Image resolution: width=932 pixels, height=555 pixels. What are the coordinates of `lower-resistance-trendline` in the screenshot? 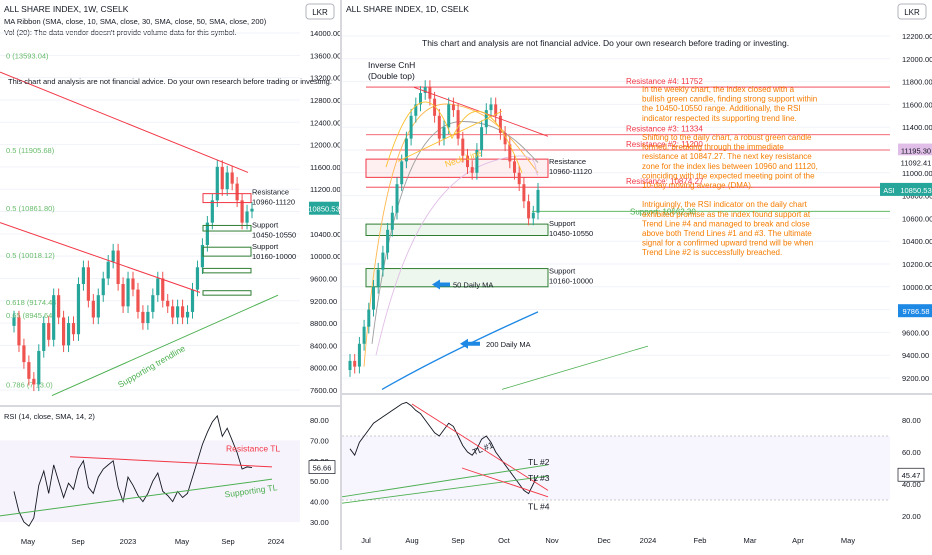 It's located at (100, 257).